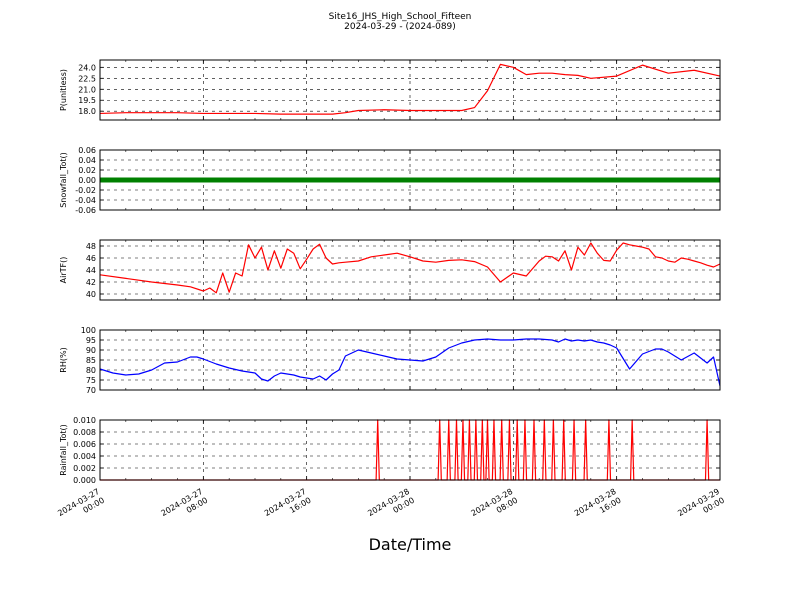 This screenshot has height=600, width=800. What do you see at coordinates (91, 340) in the screenshot?
I see `y-tick-label: 95` at bounding box center [91, 340].